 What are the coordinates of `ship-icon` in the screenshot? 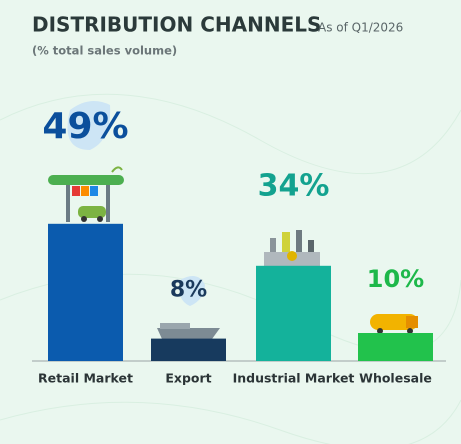 It's located at (188, 331).